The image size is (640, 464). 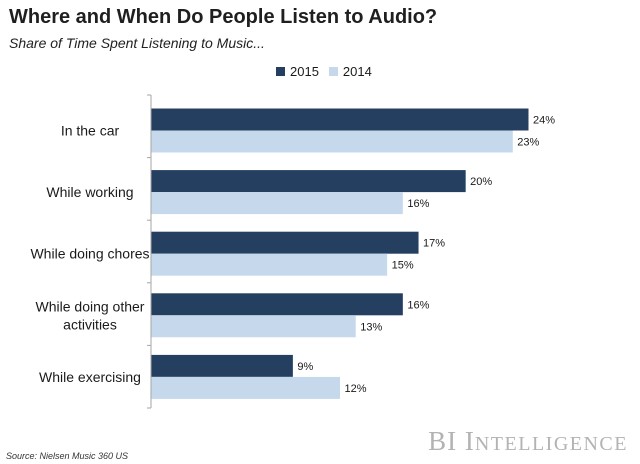 What do you see at coordinates (418, 204) in the screenshot?
I see `data-label-2014: 16%` at bounding box center [418, 204].